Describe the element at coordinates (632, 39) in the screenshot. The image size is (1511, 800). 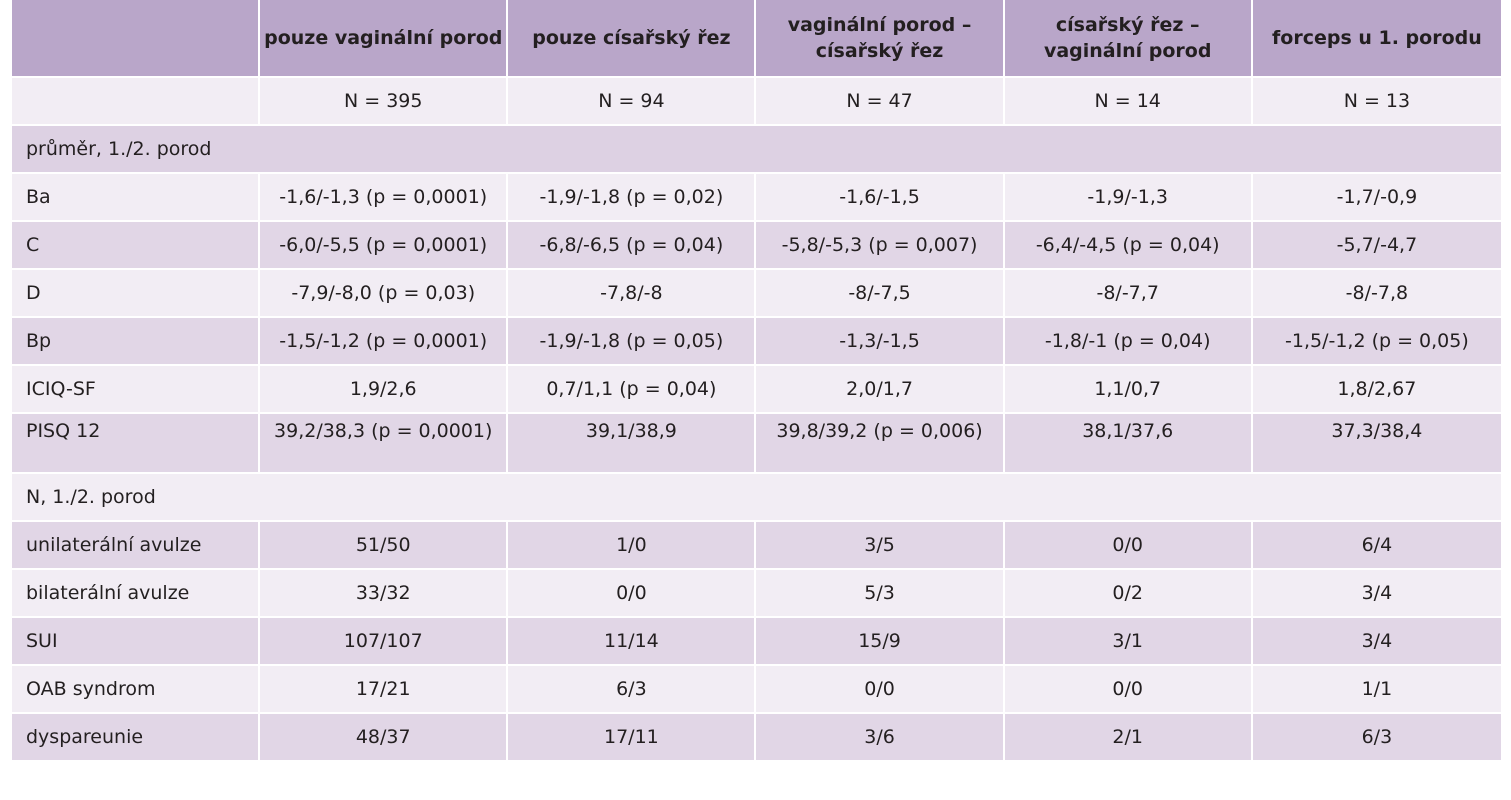
I see `header-cesarean-only: pouze císařský řez` at that location.